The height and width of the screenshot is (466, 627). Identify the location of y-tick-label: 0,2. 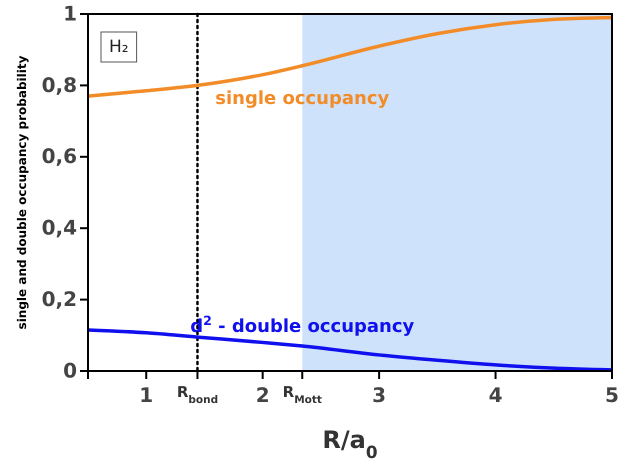
(59, 299).